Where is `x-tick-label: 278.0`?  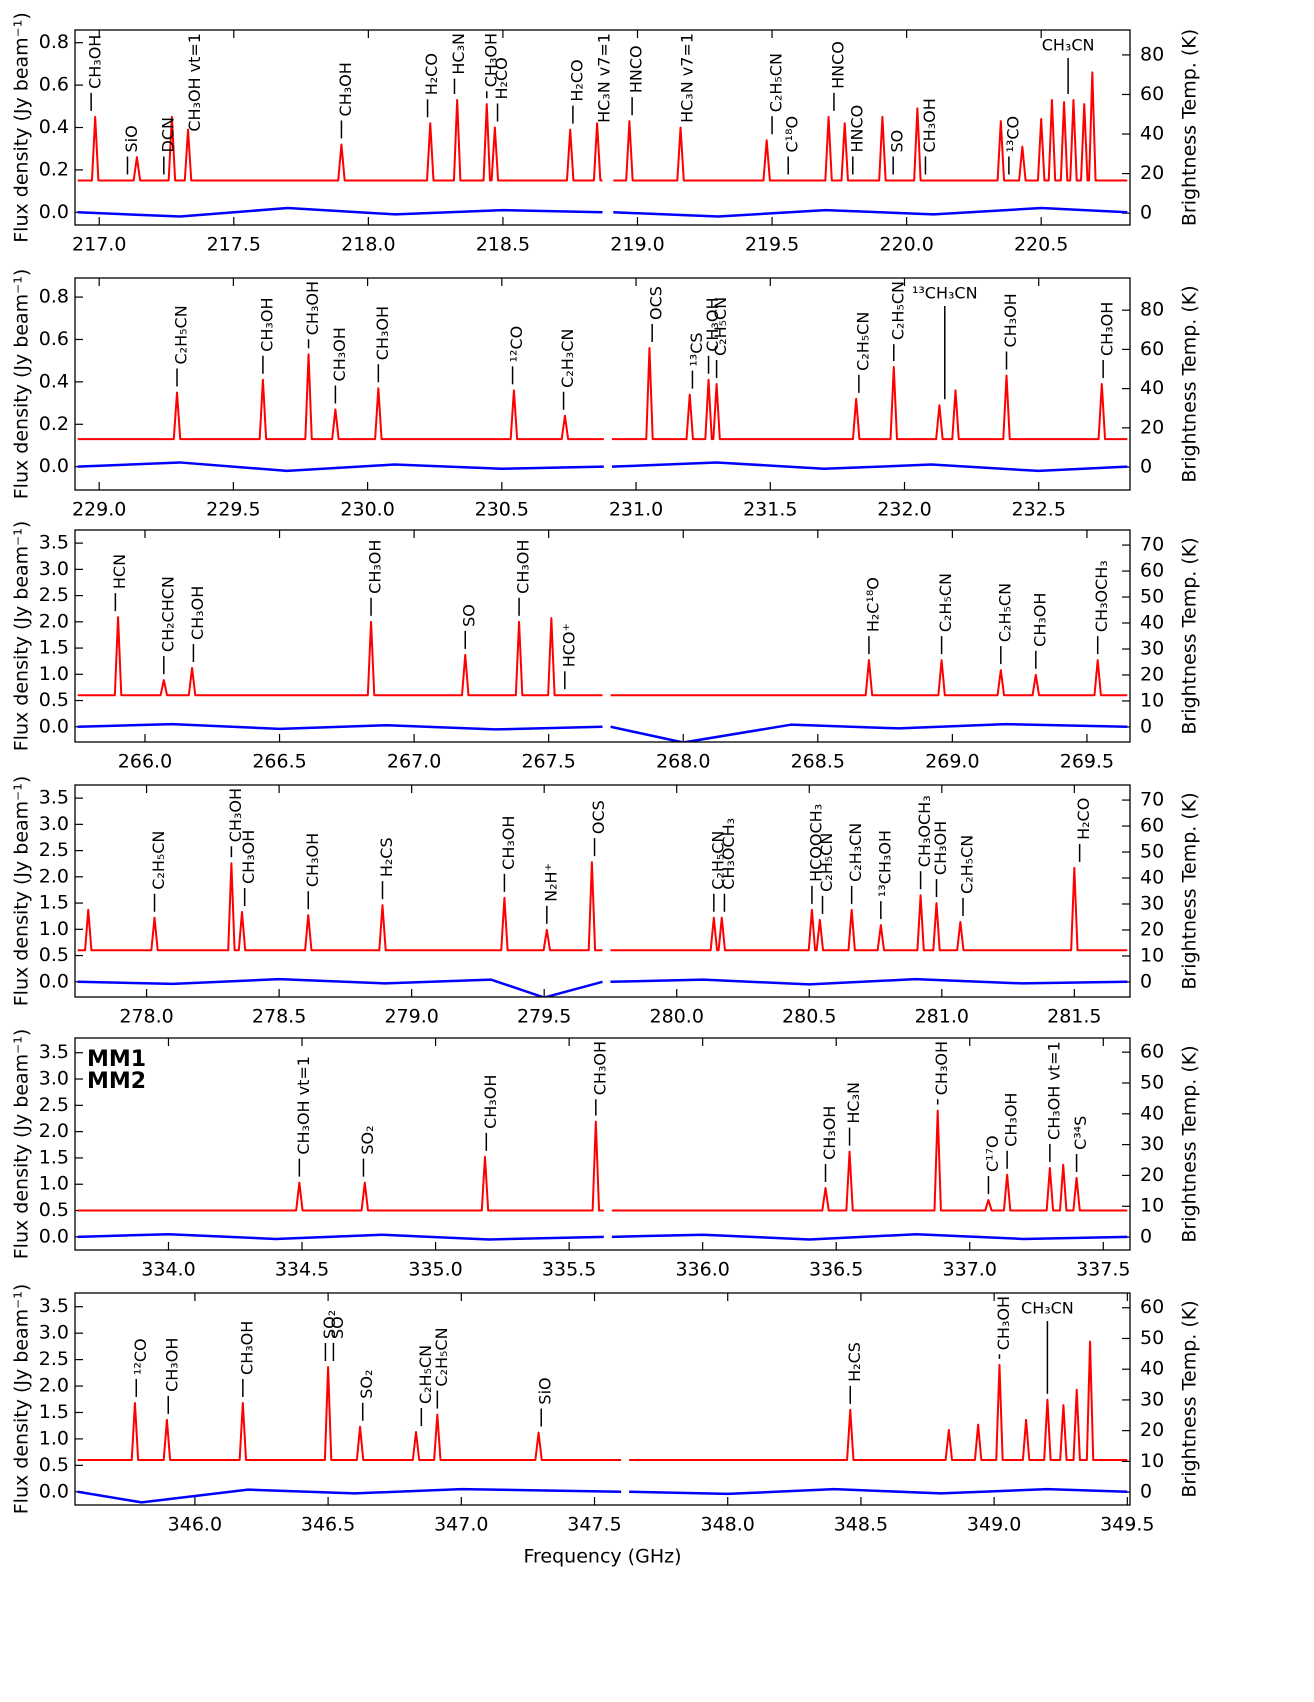 x-tick-label: 278.0 is located at coordinates (146, 1017).